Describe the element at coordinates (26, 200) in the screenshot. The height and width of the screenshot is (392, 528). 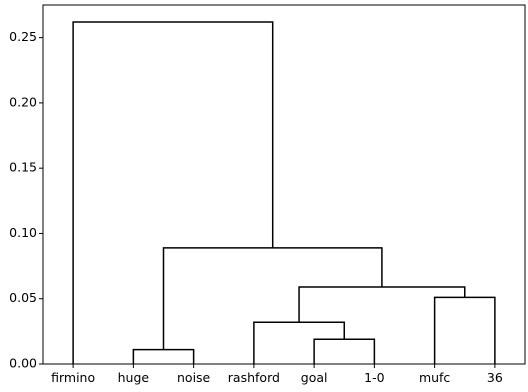
I see `y-axis: 0.00 0.05 0.10 0.15 0.20 0.25` at that location.